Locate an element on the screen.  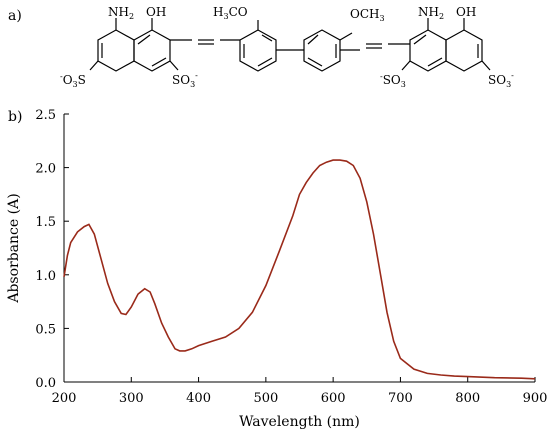
right-amine-label: NH2 is located at coordinates (431, 13).